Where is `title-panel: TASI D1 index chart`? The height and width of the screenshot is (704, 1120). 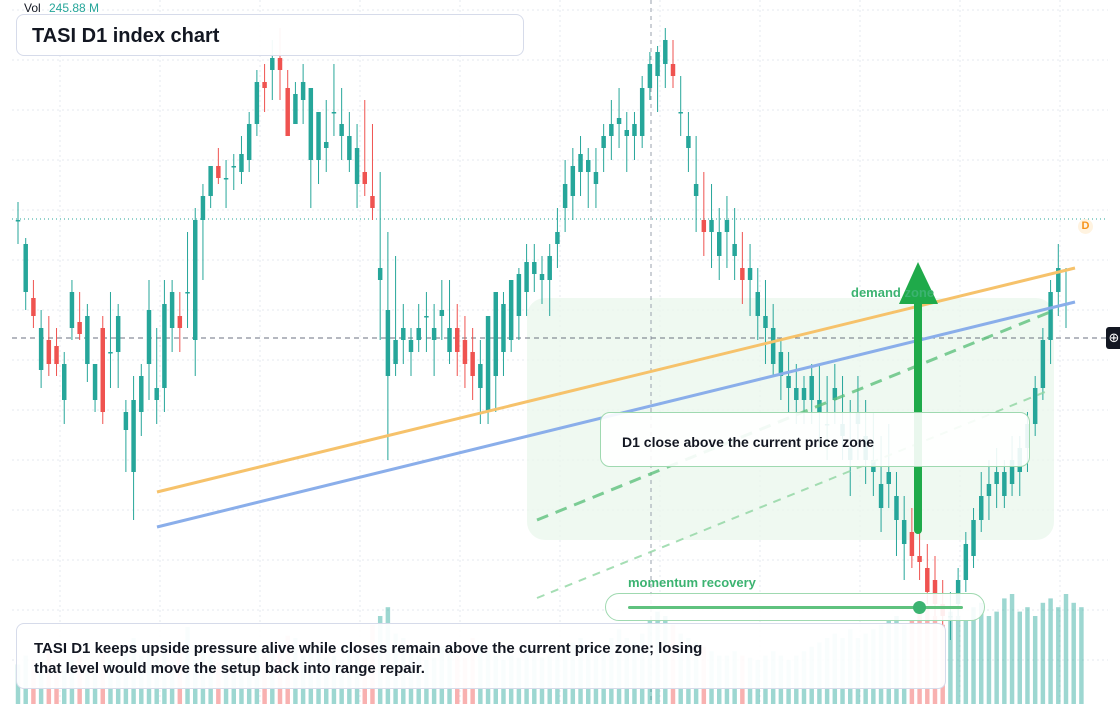
title-panel: TASI D1 index chart is located at coordinates (270, 35).